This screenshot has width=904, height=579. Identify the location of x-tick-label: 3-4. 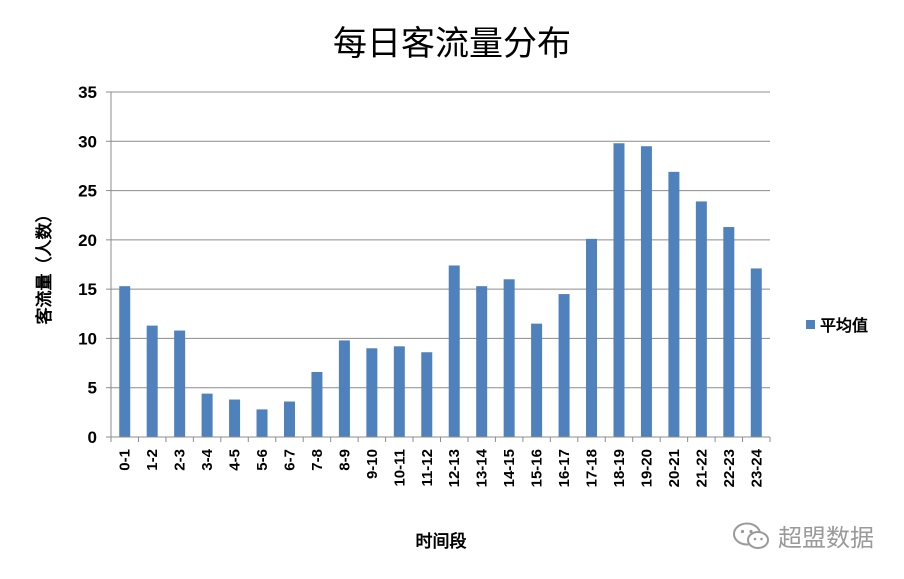
(207, 459).